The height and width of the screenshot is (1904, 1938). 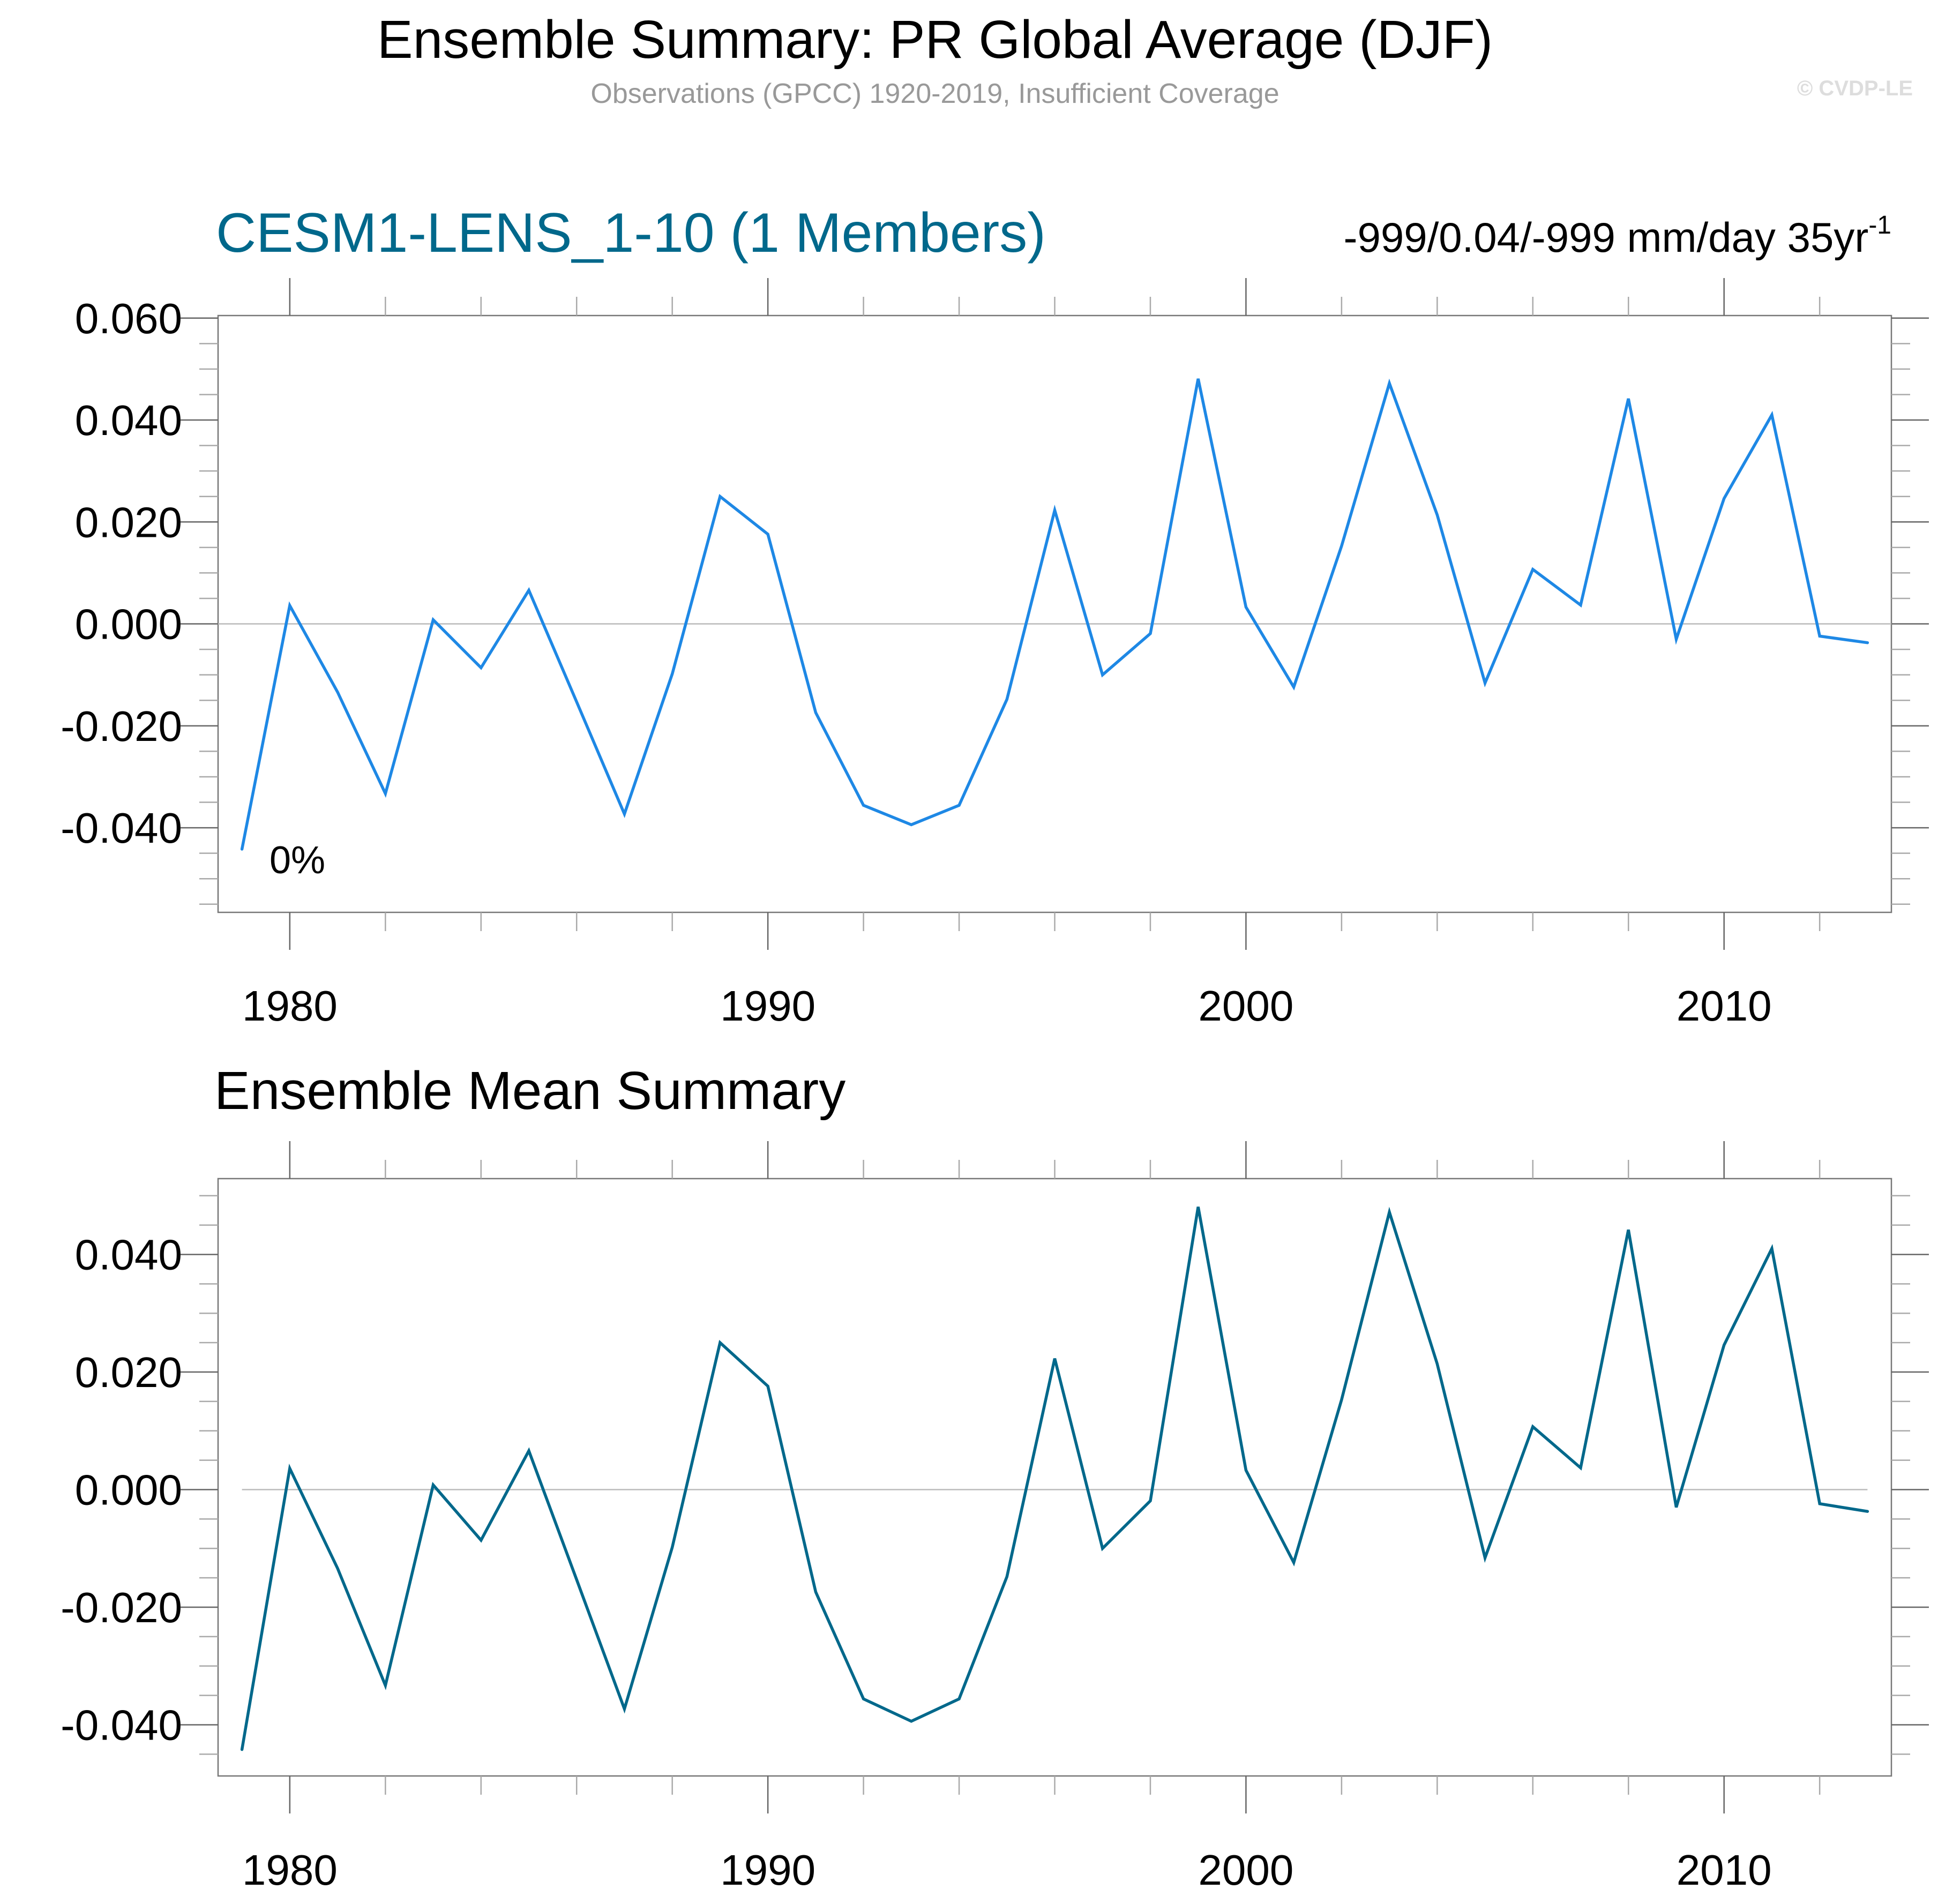 I want to click on ensemble-mean-y-tick-label: -0.020, so click(x=121, y=1607).